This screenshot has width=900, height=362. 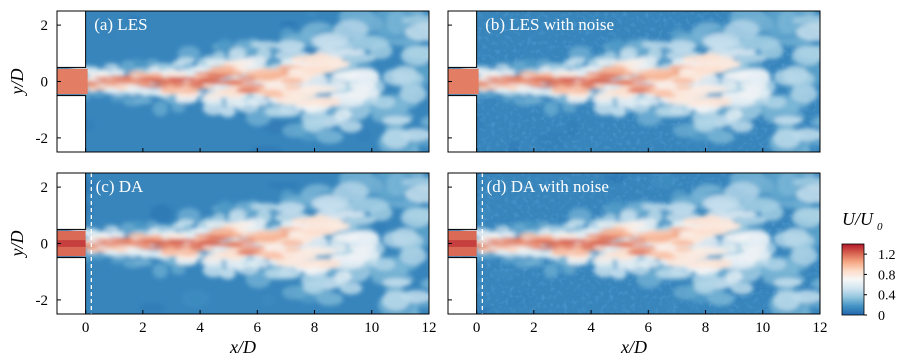 What do you see at coordinates (762, 328) in the screenshot?
I see `x-tick-label: 10` at bounding box center [762, 328].